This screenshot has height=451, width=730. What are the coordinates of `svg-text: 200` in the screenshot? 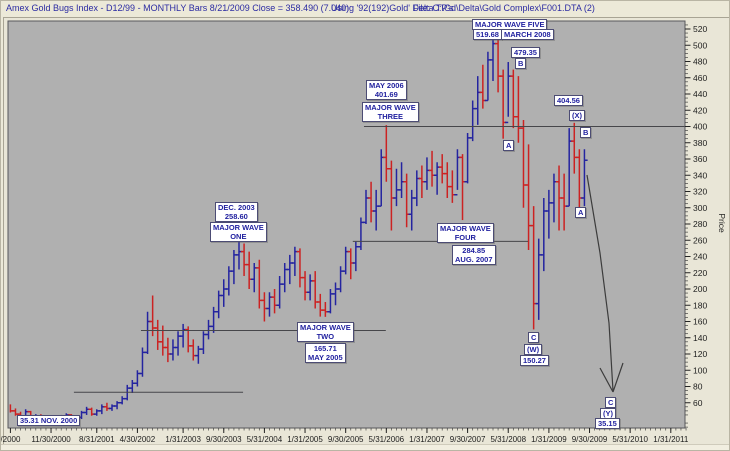 It's located at (700, 289).